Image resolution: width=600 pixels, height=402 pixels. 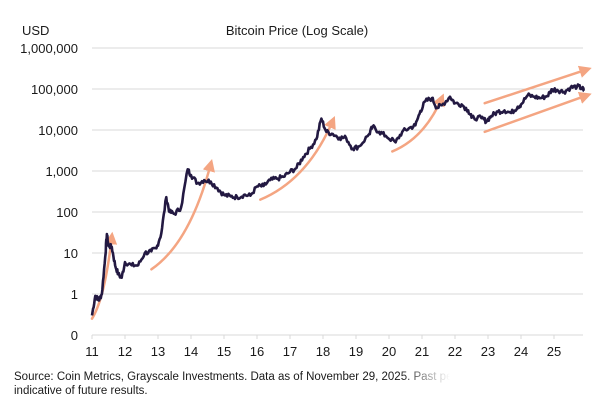 I want to click on y-tick-label: 10, so click(x=71, y=253).